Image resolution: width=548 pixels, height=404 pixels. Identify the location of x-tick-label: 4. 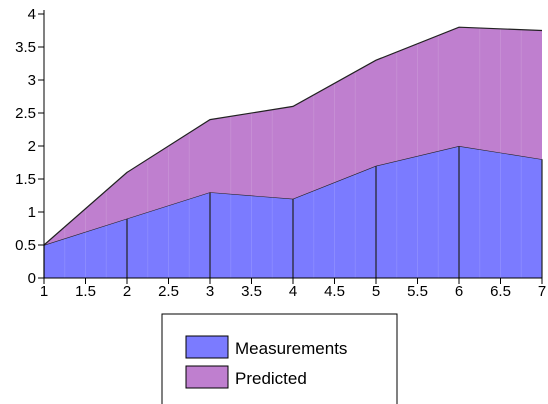
(293, 291).